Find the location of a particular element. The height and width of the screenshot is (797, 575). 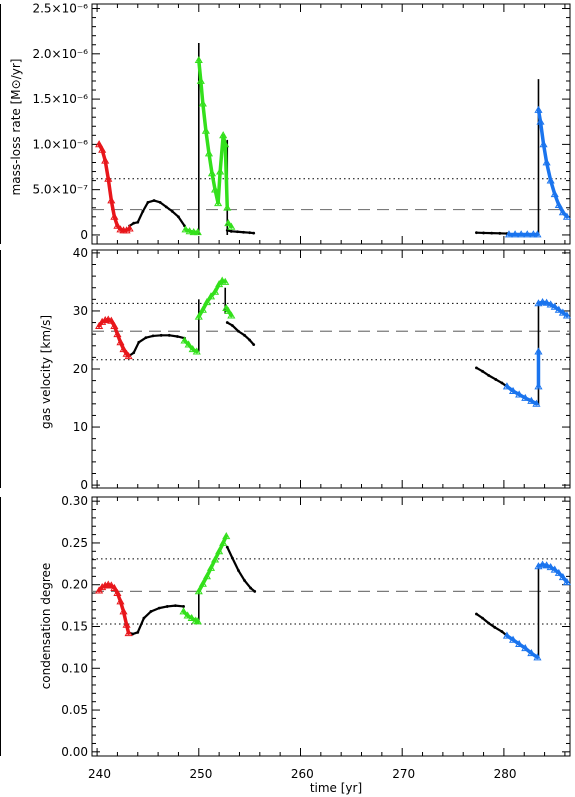

y-tick-label: 0.10 is located at coordinates (74, 668).